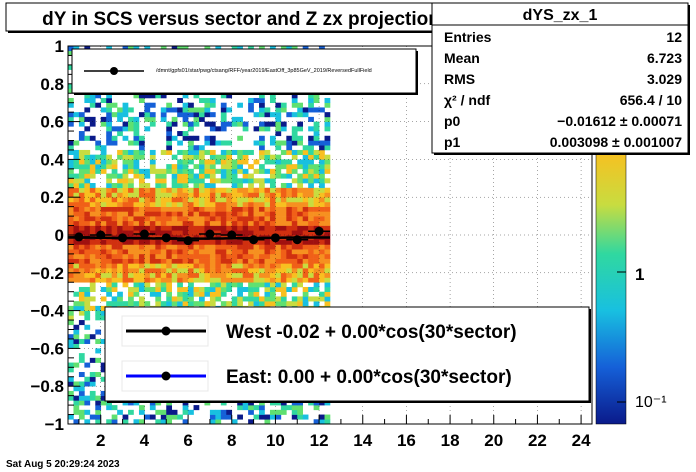  Describe the element at coordinates (166, 331) in the screenshot. I see `legend-marker-west` at that location.